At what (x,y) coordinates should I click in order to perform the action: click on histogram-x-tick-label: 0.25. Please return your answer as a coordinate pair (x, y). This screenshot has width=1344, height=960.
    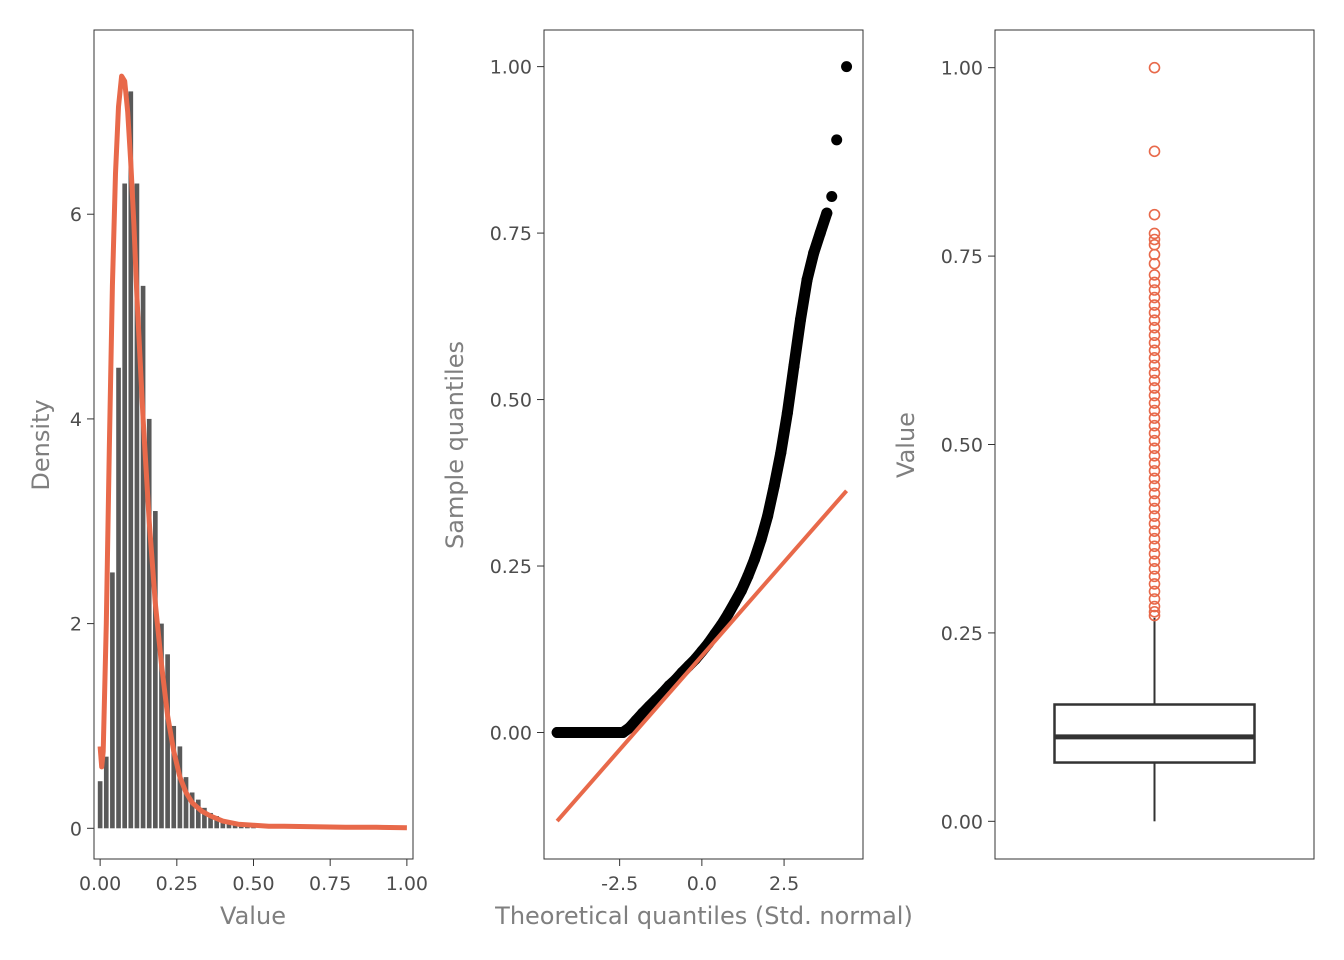
    Looking at the image, I should click on (177, 884).